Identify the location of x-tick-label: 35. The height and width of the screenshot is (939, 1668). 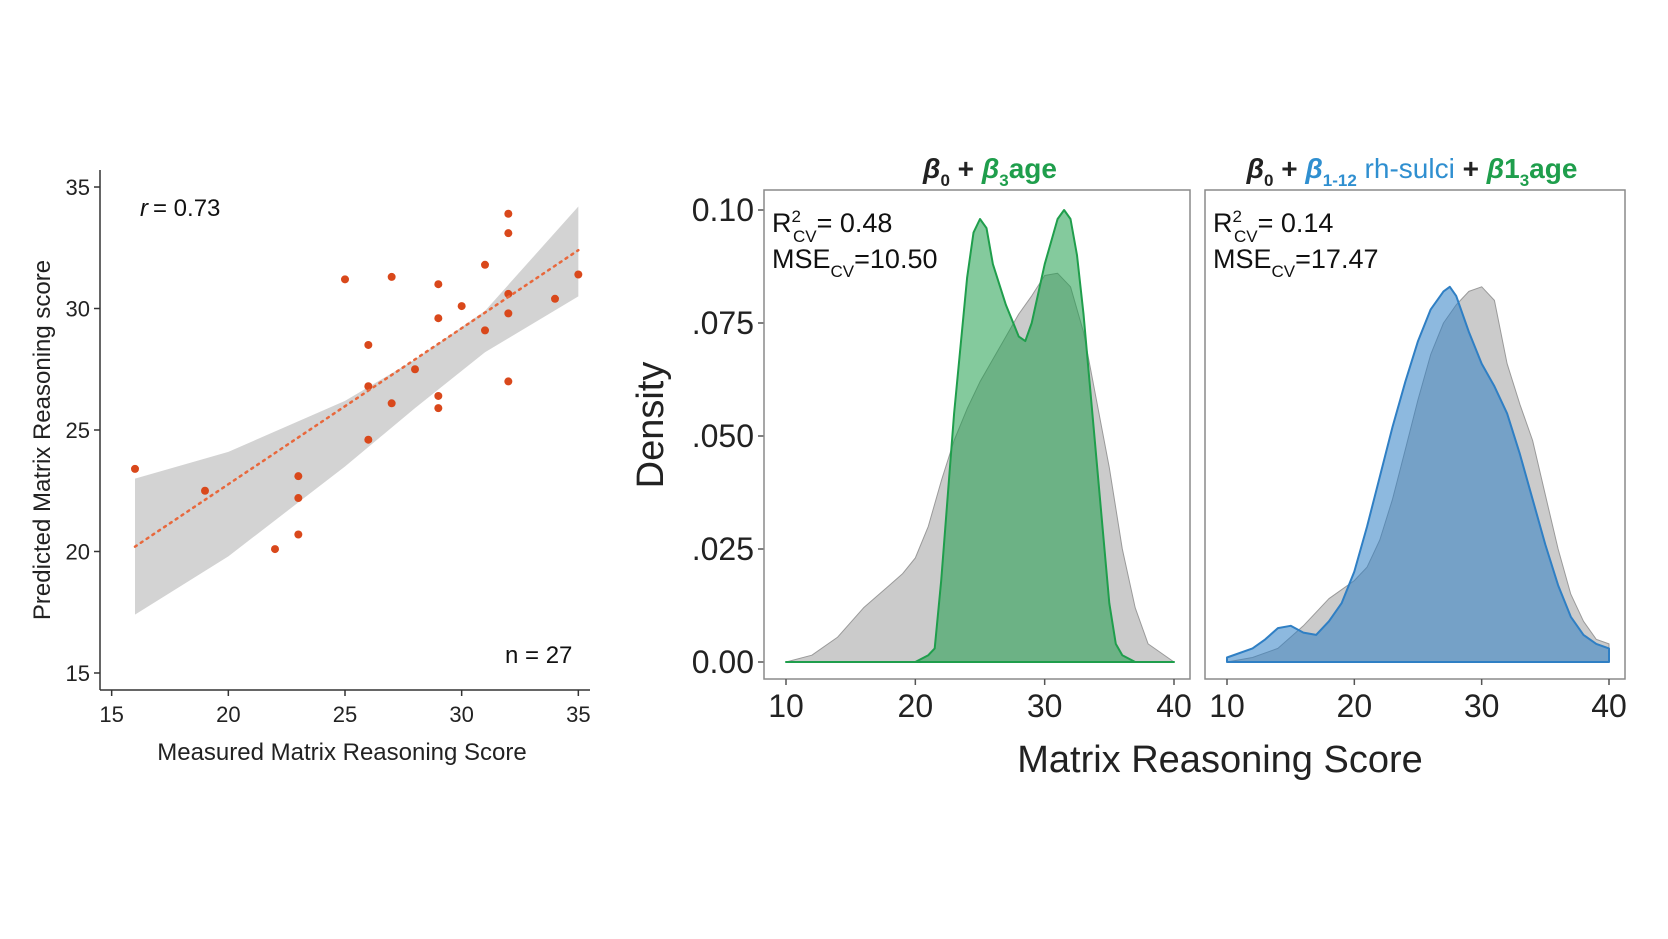
(578, 714).